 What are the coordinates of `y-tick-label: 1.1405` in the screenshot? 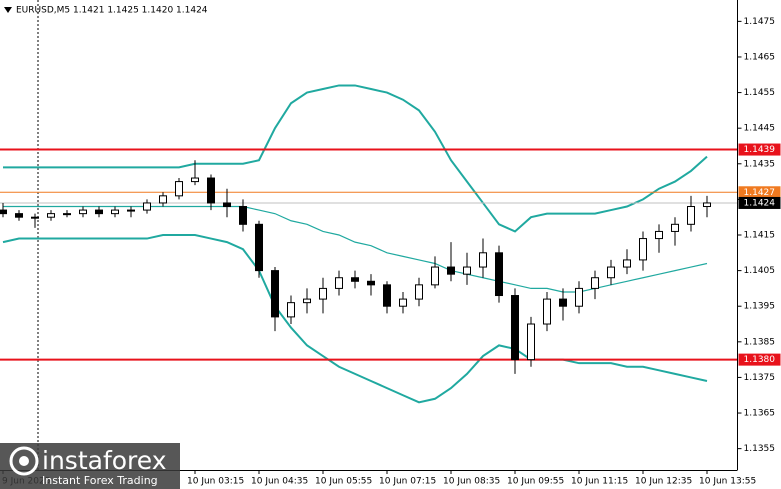 It's located at (760, 271).